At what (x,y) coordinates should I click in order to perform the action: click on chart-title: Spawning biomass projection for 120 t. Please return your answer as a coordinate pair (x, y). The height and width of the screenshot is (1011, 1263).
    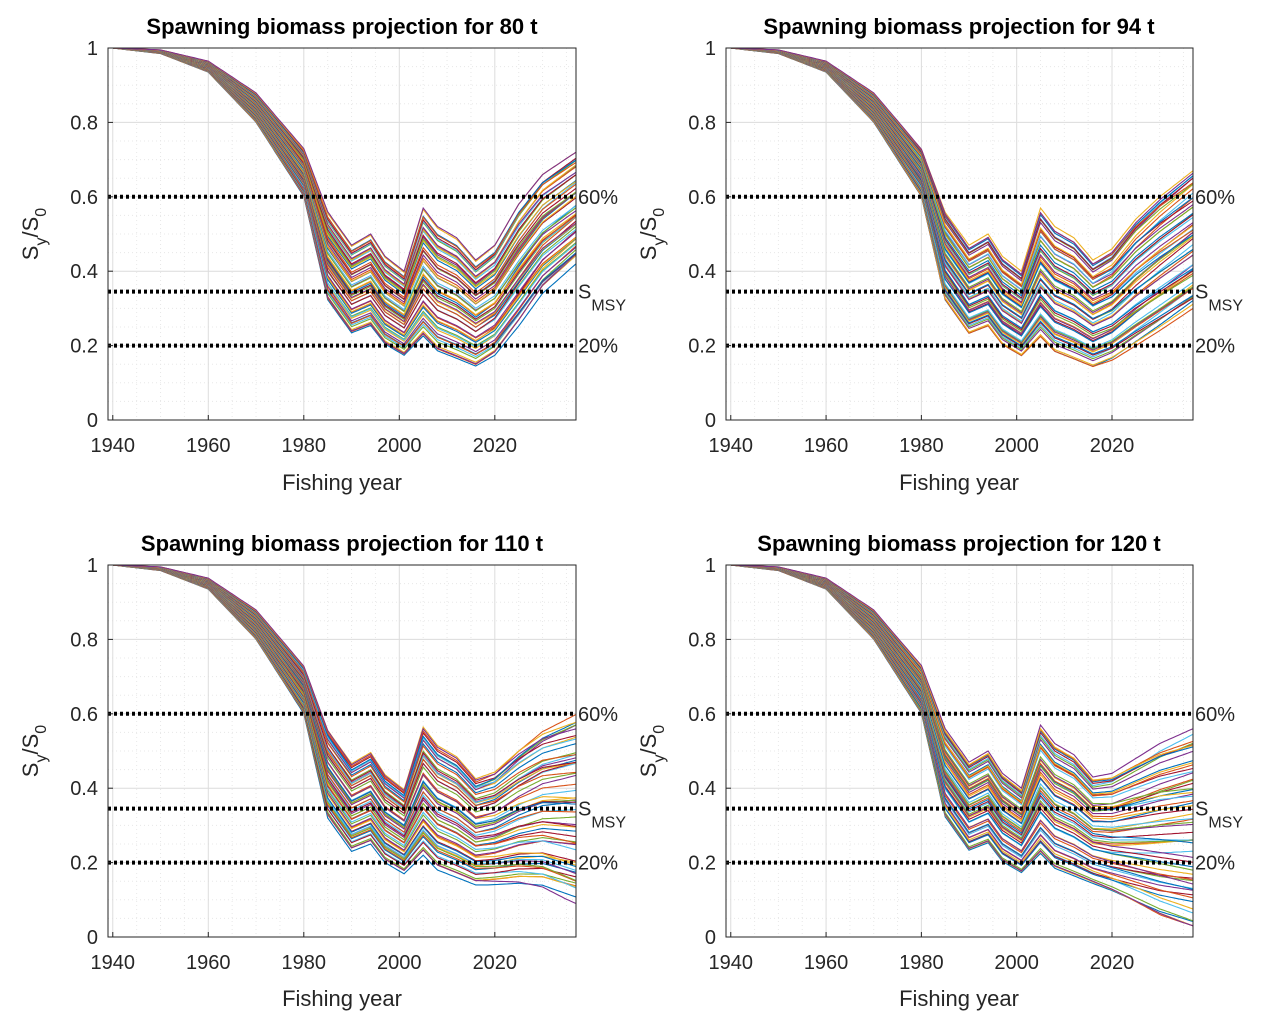
    Looking at the image, I should click on (959, 543).